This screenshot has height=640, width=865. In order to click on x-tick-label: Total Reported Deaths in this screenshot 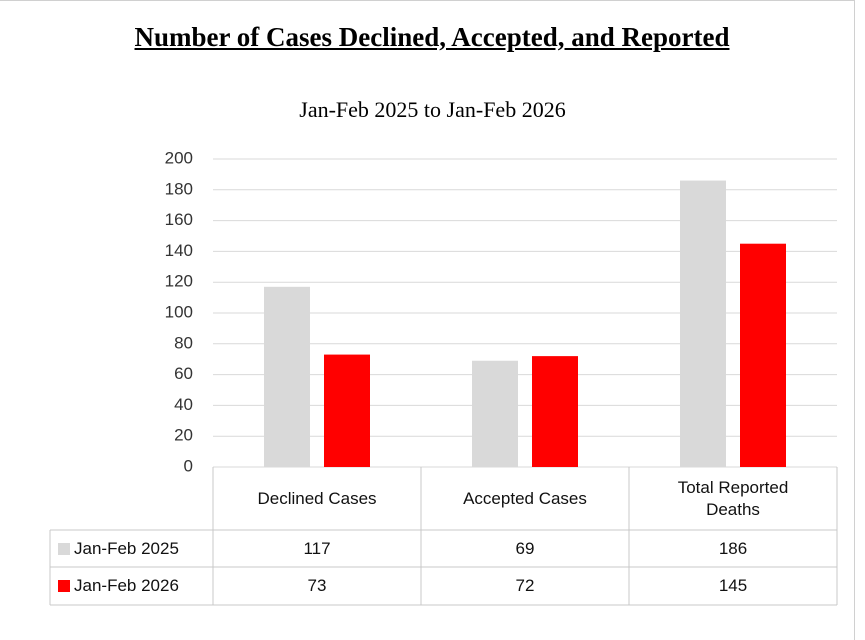, I will do `click(733, 498)`.